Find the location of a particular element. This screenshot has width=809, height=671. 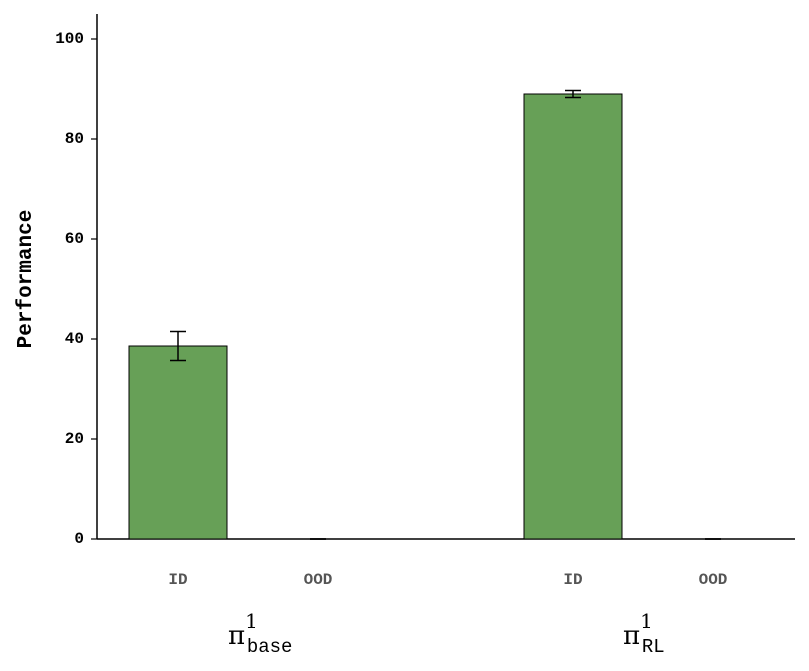

group-label: π1 base is located at coordinates (260, 633).